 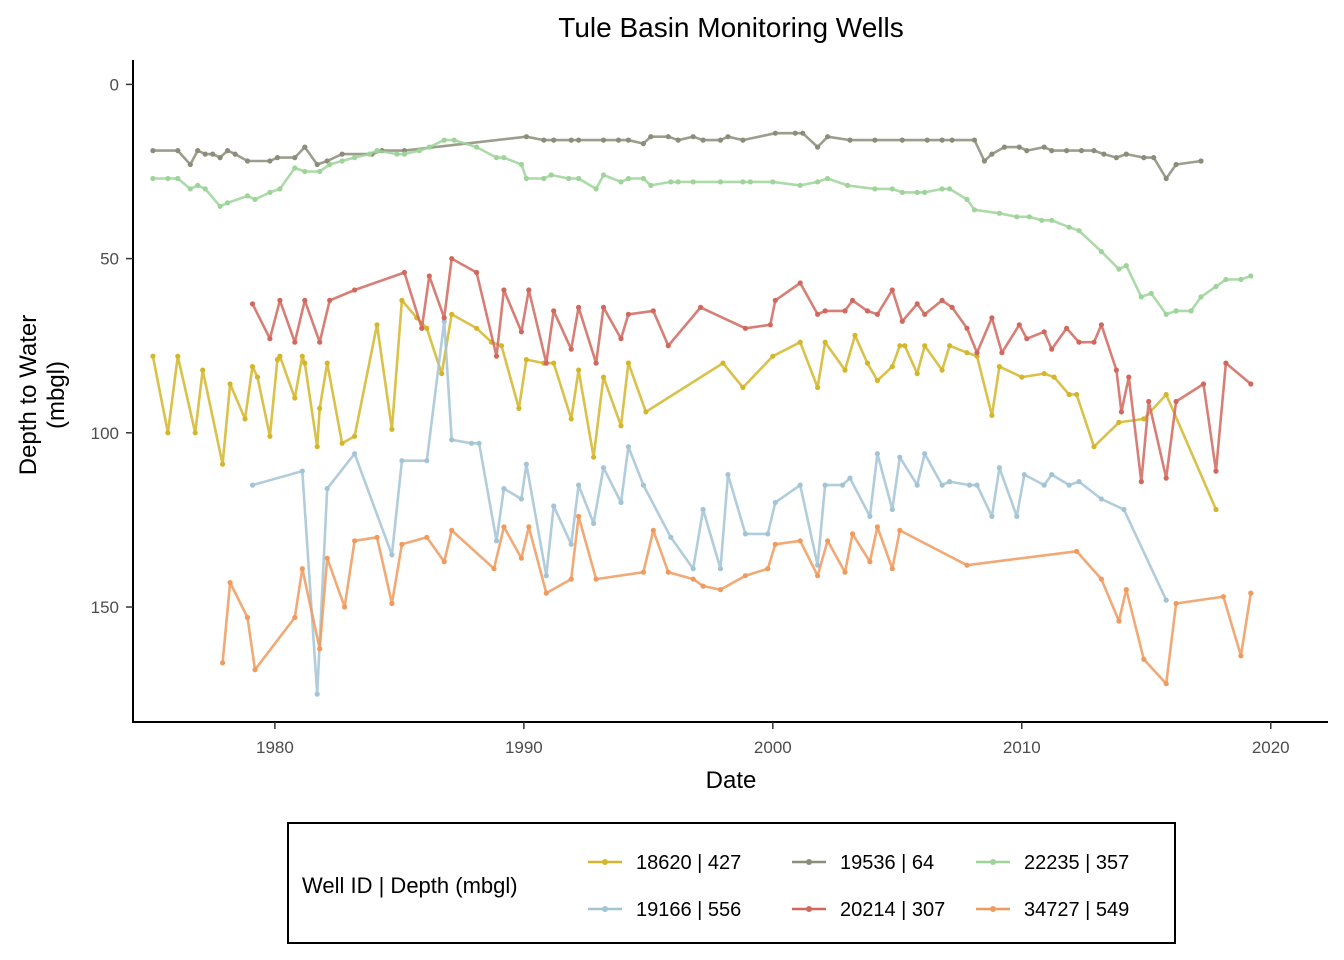 I want to click on x-axis-title: Date, so click(x=731, y=780).